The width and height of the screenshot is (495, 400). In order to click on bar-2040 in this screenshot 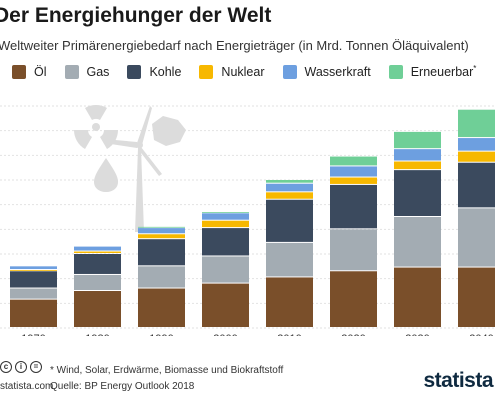, I will do `click(476, 218)`.